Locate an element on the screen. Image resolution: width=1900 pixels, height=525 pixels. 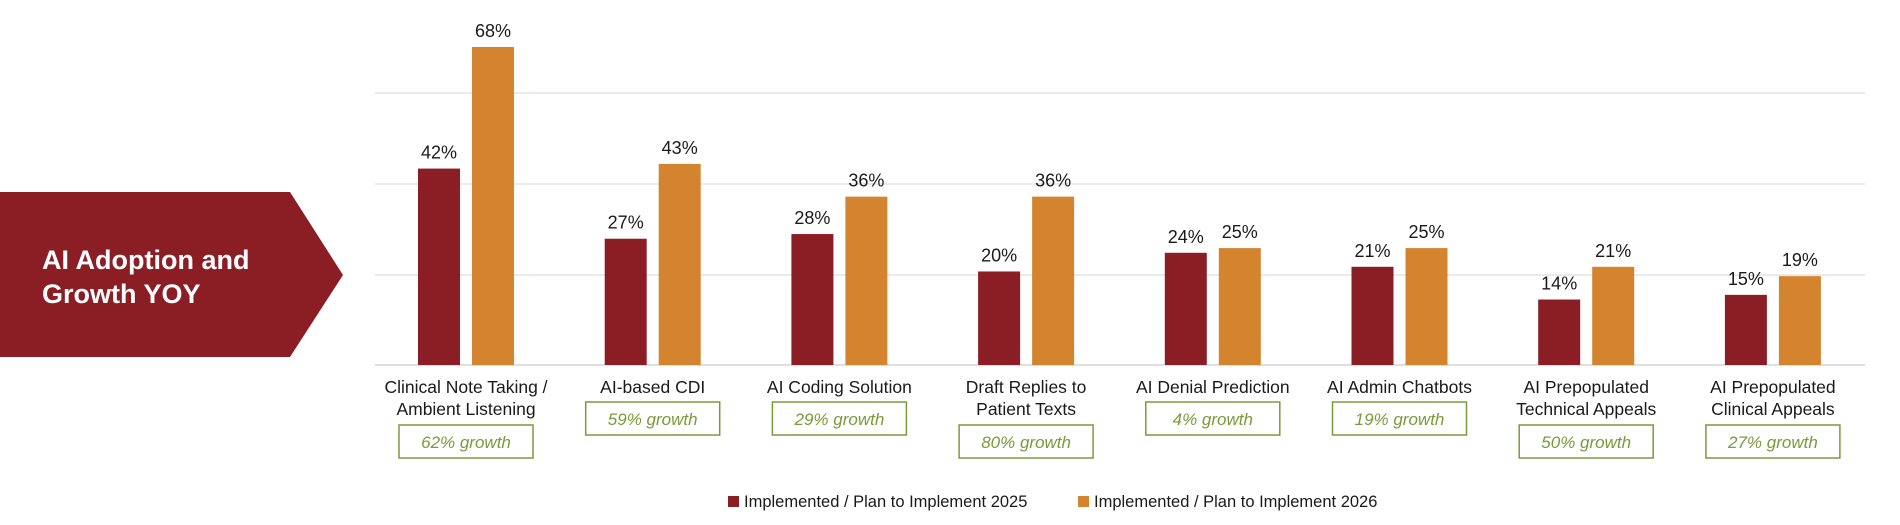
growth-badge: 50% growth is located at coordinates (1586, 441).